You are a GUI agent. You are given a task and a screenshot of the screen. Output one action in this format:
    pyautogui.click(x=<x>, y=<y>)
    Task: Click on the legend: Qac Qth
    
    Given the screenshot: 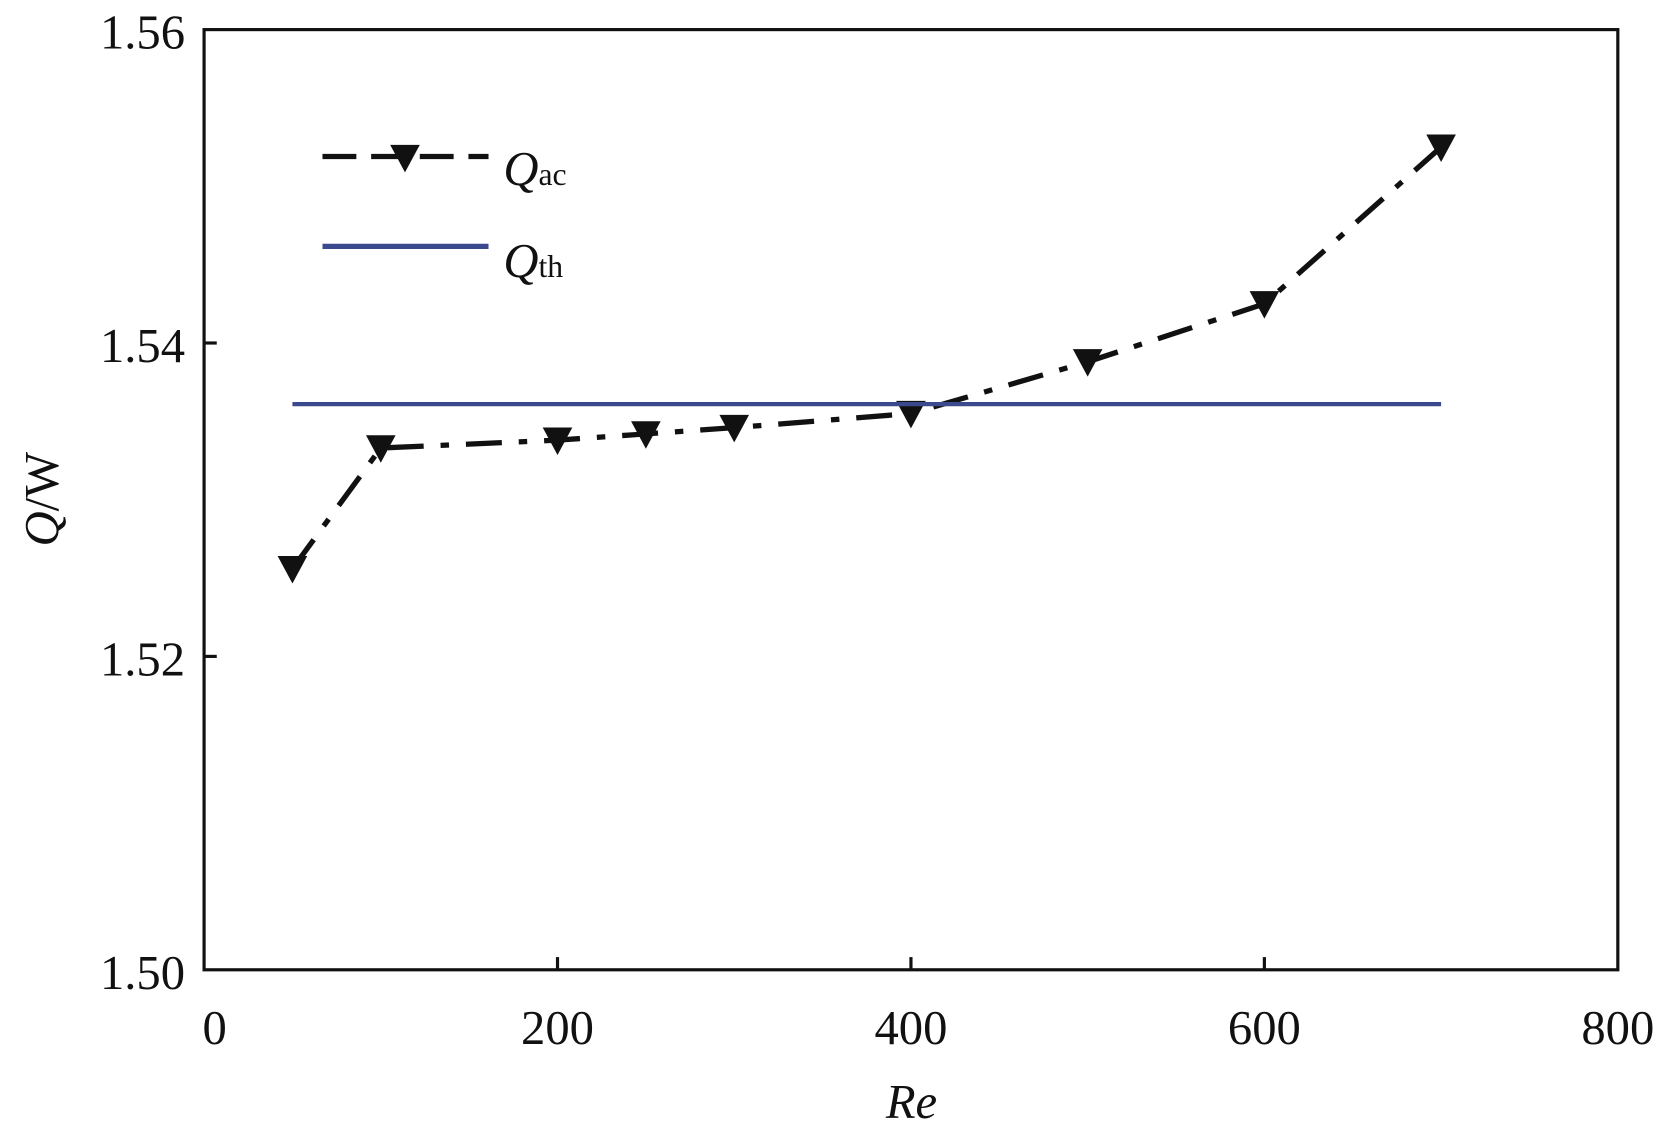 What is the action you would take?
    pyautogui.click(x=444, y=215)
    